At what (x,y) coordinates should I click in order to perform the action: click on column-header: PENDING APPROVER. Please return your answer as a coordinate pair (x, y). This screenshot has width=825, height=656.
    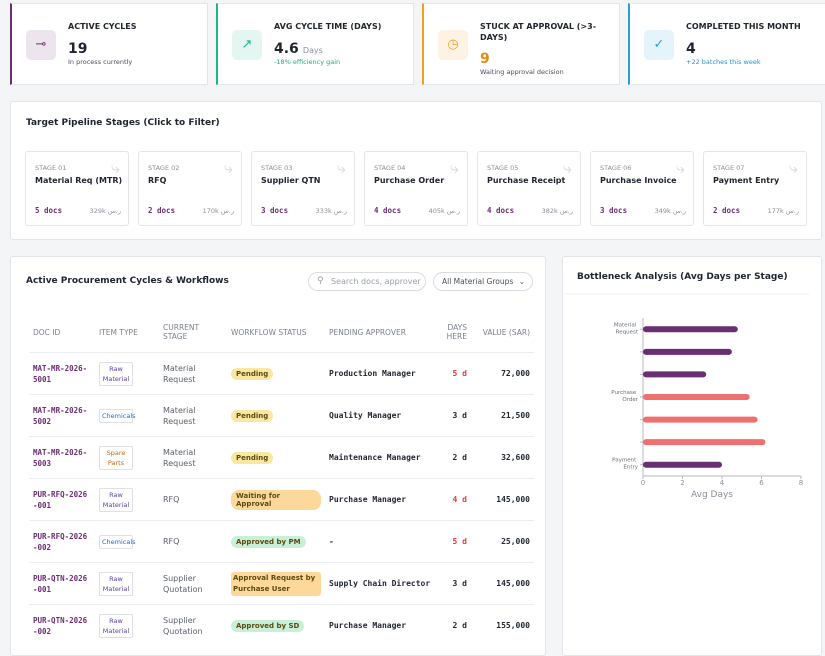
    Looking at the image, I should click on (367, 332).